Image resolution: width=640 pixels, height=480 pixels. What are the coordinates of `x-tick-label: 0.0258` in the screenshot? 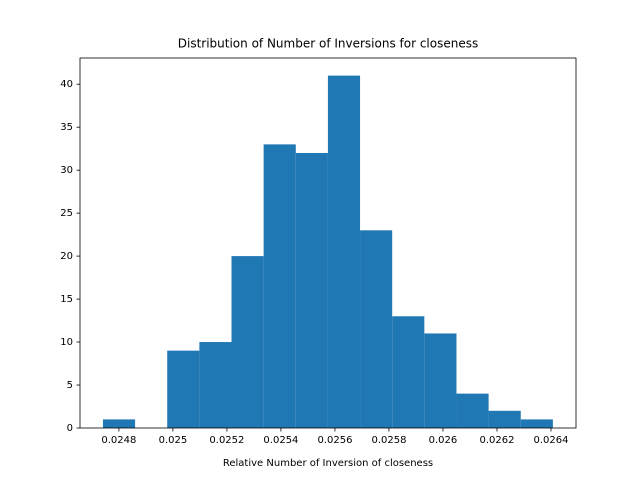 It's located at (388, 440).